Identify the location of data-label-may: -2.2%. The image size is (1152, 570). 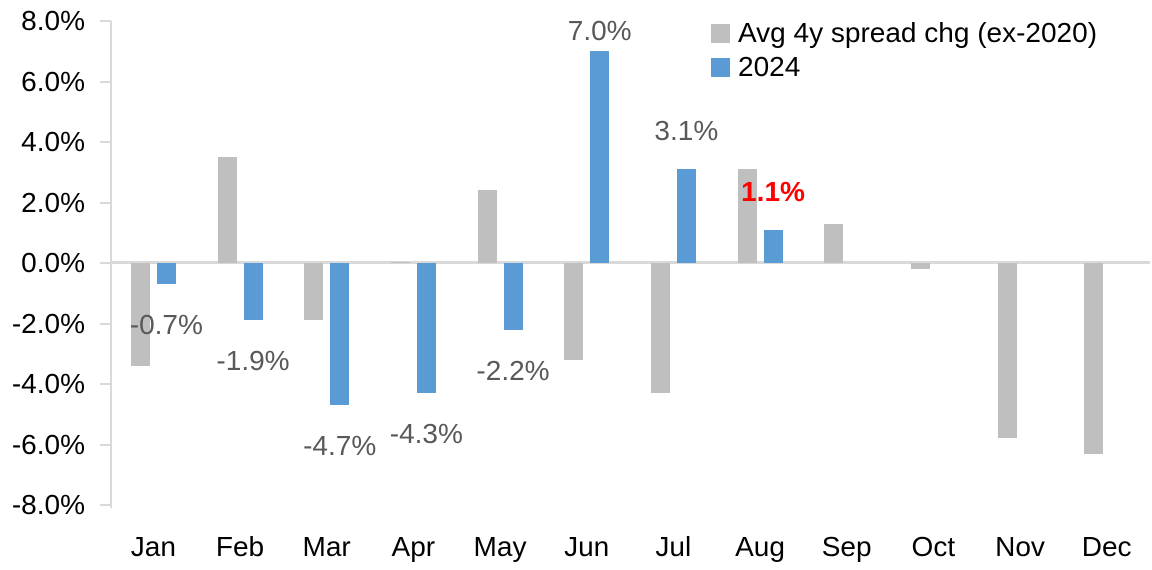
(513, 370).